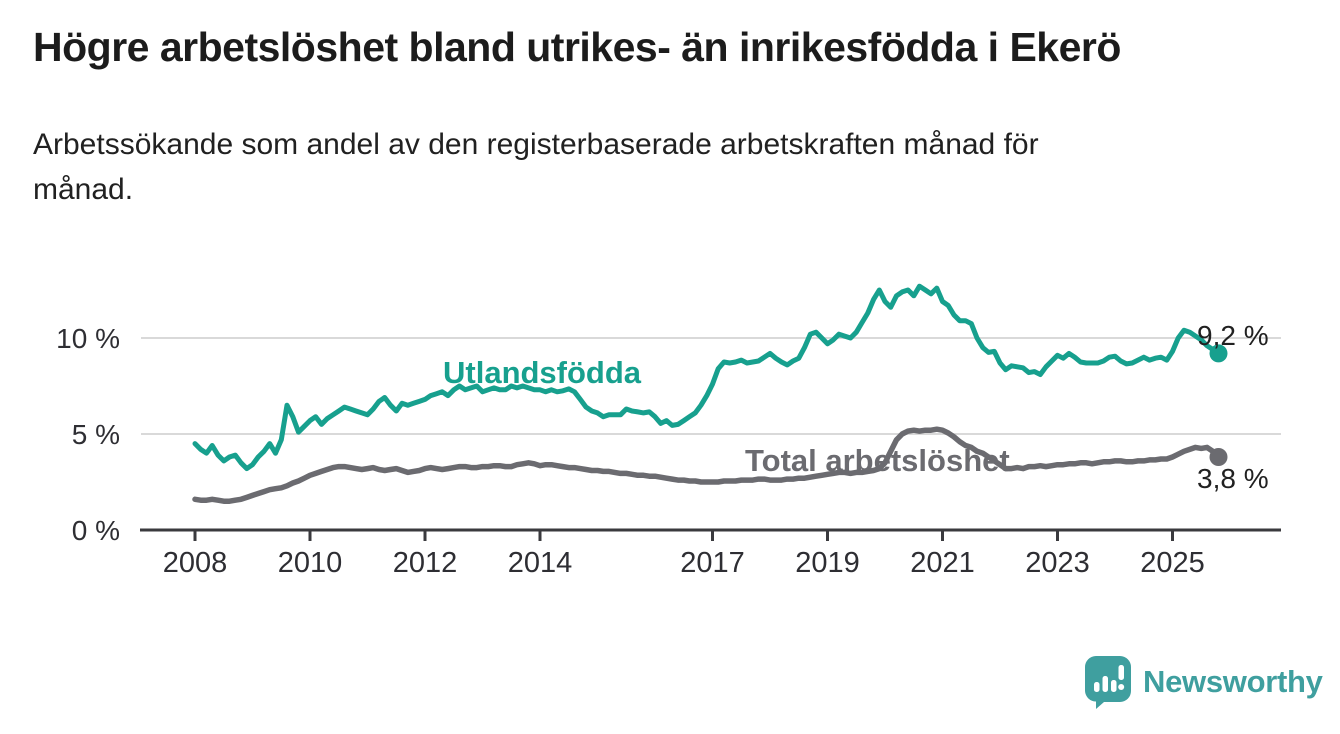 This screenshot has width=1340, height=734. What do you see at coordinates (712, 563) in the screenshot?
I see `x-axis-tick-label: 2017` at bounding box center [712, 563].